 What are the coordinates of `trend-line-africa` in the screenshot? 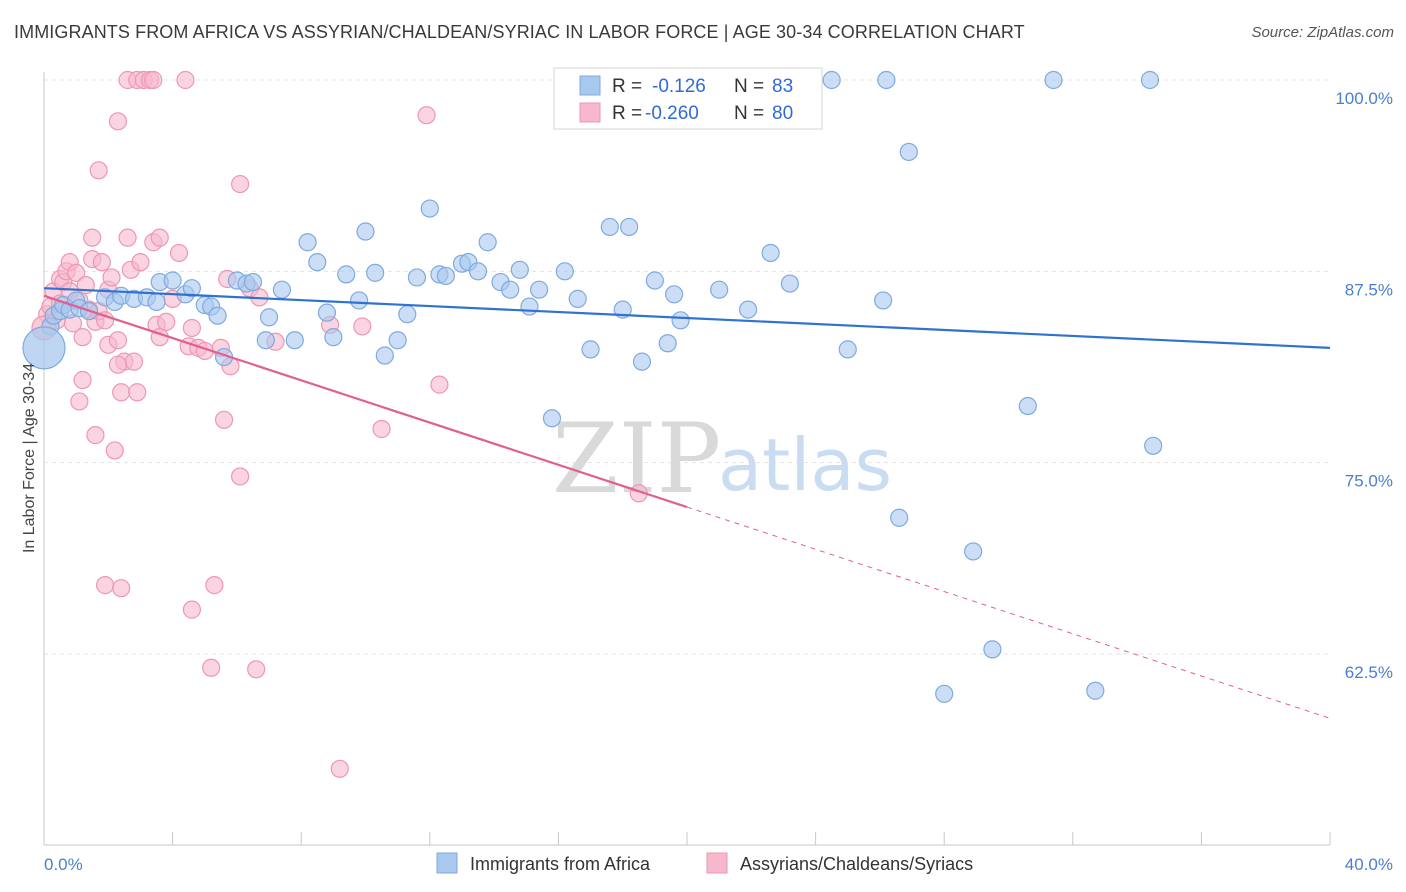 It's located at (687, 318).